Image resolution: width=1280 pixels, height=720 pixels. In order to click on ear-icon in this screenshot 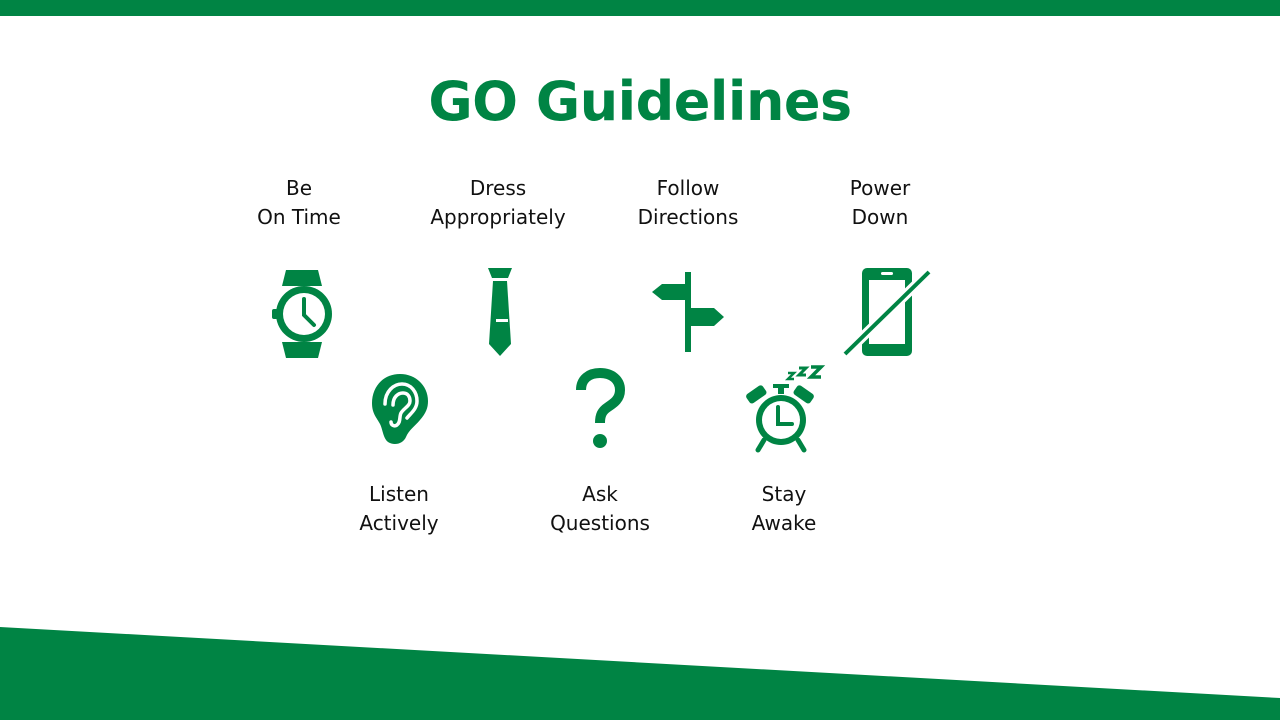, I will do `click(400, 409)`.